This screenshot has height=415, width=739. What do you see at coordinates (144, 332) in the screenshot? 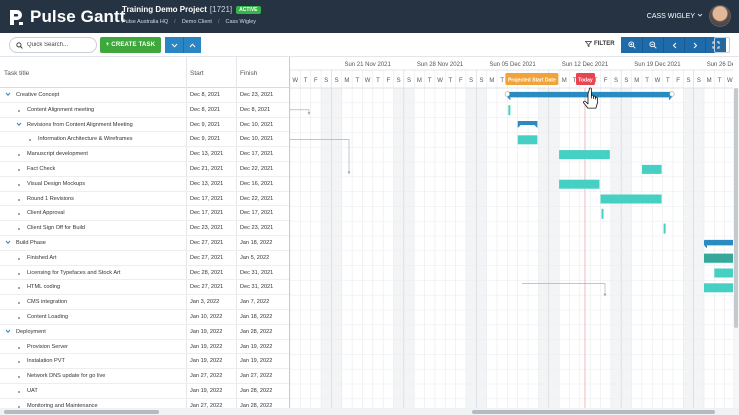
I see `table-row: Deployment Jan 19, 2022 Jan 28, 2022` at bounding box center [144, 332].